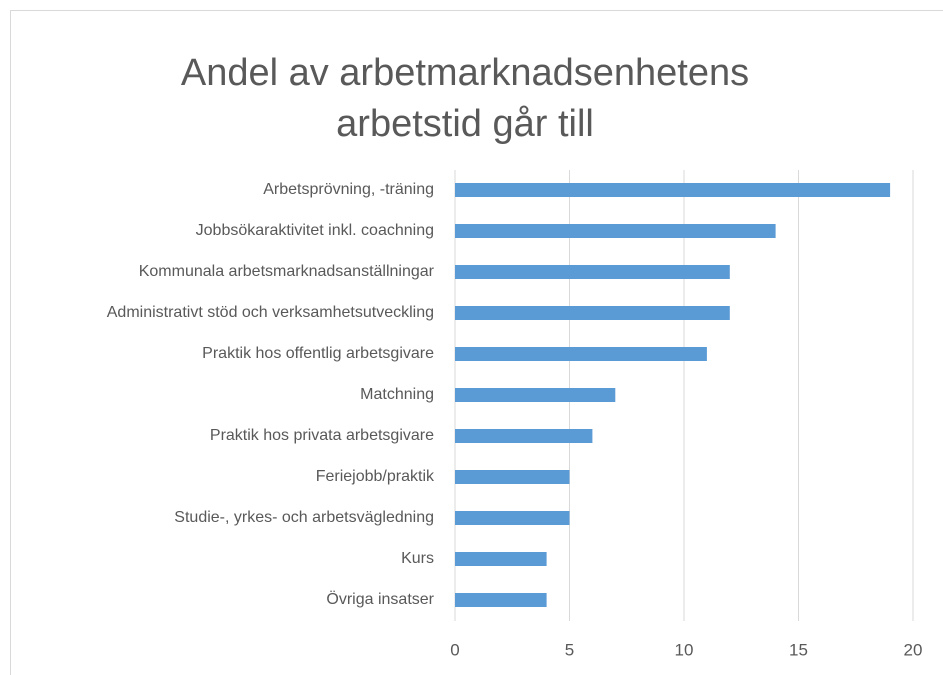 The width and height of the screenshot is (943, 675). I want to click on x-tick-label: 15, so click(798, 649).